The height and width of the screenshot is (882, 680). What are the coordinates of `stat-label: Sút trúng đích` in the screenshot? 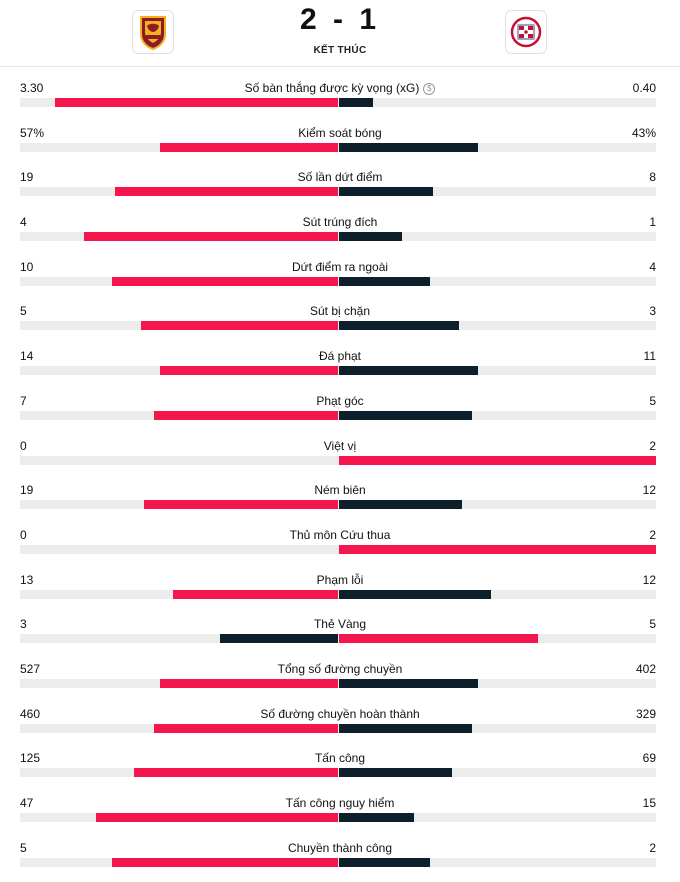 It's located at (340, 222).